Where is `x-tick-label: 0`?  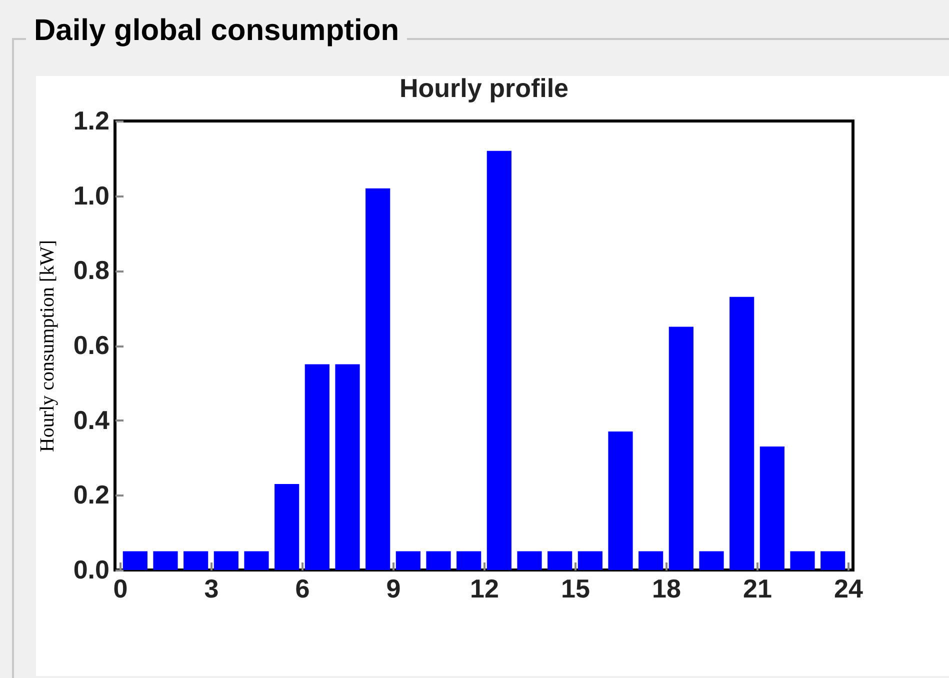
x-tick-label: 0 is located at coordinates (120, 589).